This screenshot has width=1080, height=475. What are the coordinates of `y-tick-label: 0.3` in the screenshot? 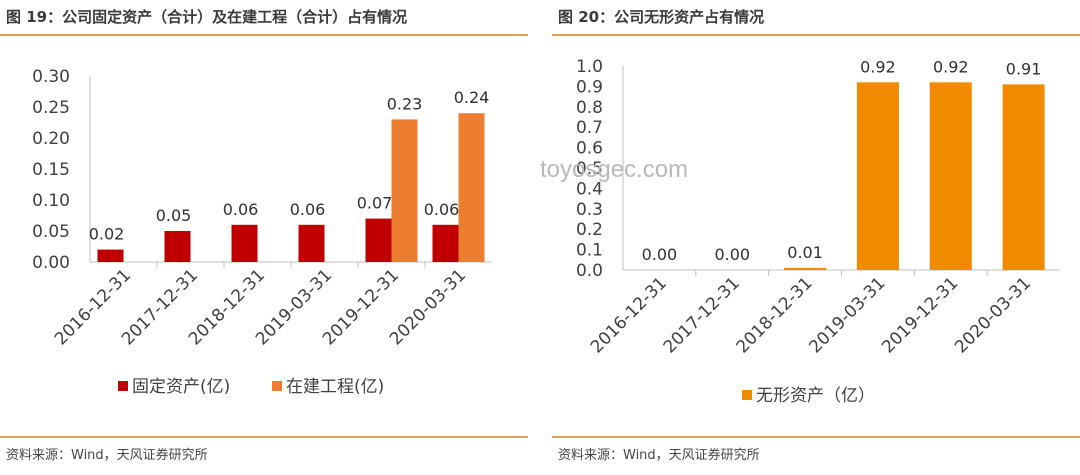 It's located at (589, 210).